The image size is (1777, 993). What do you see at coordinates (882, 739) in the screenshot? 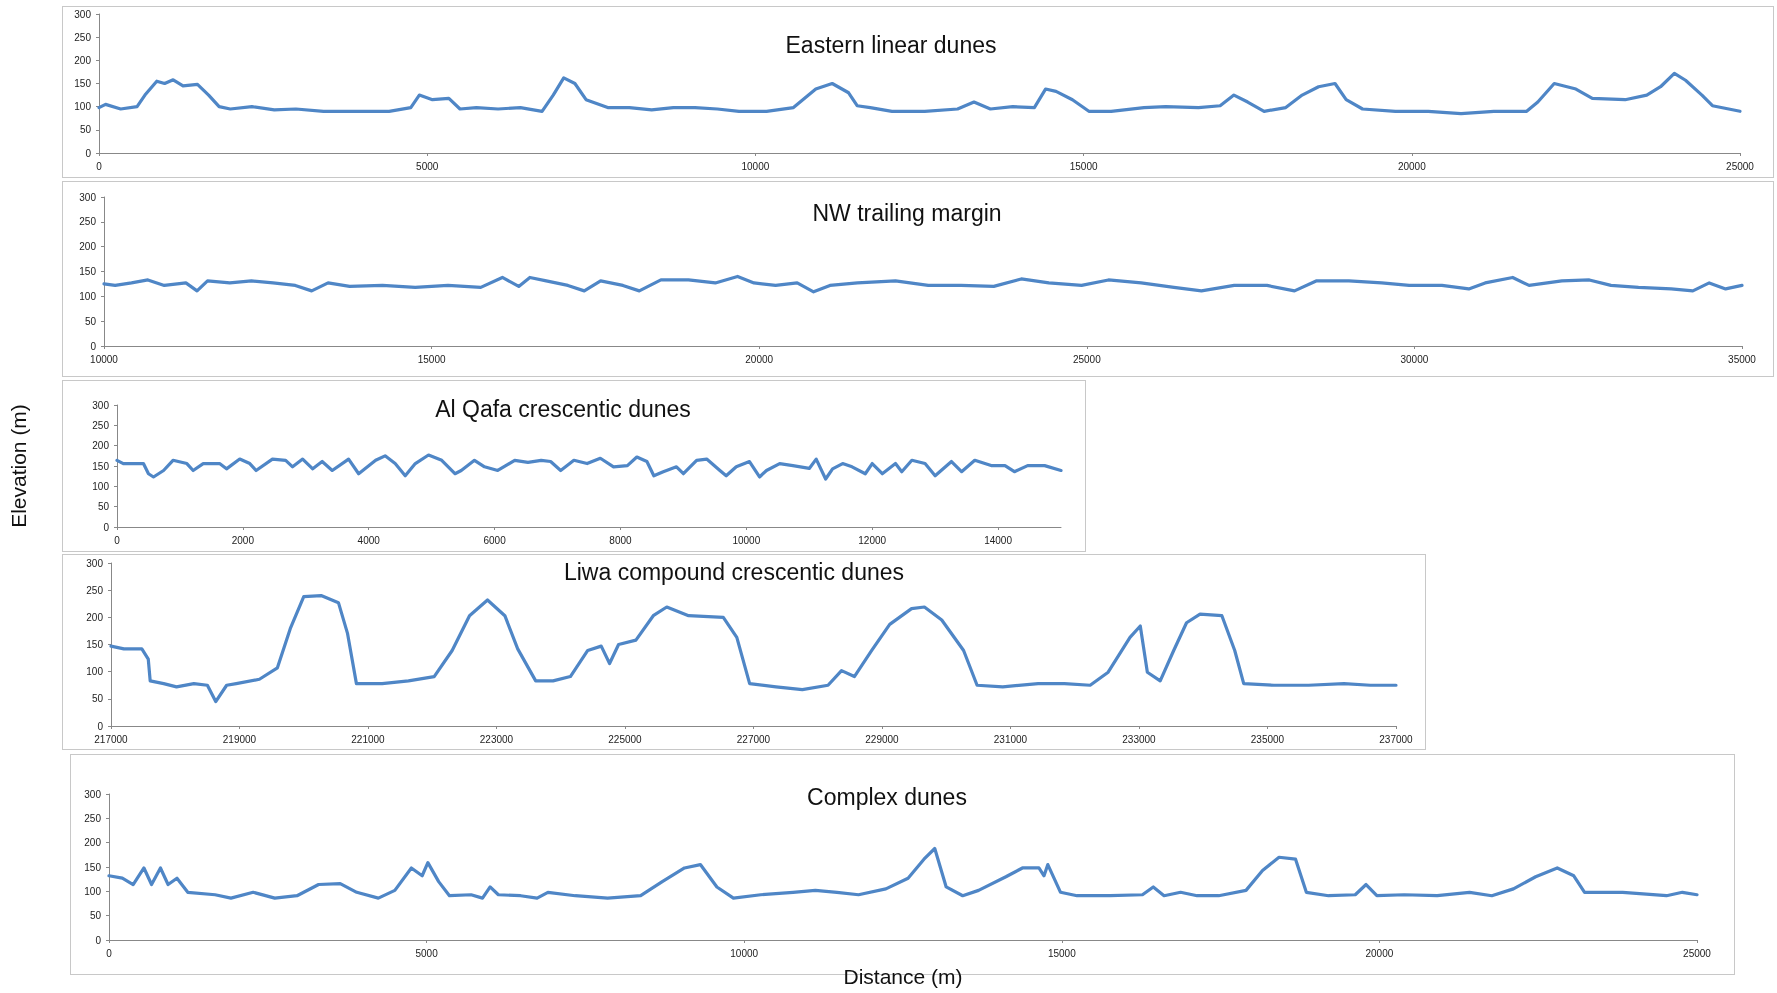
I see `x-tick-label: 229000` at bounding box center [882, 739].